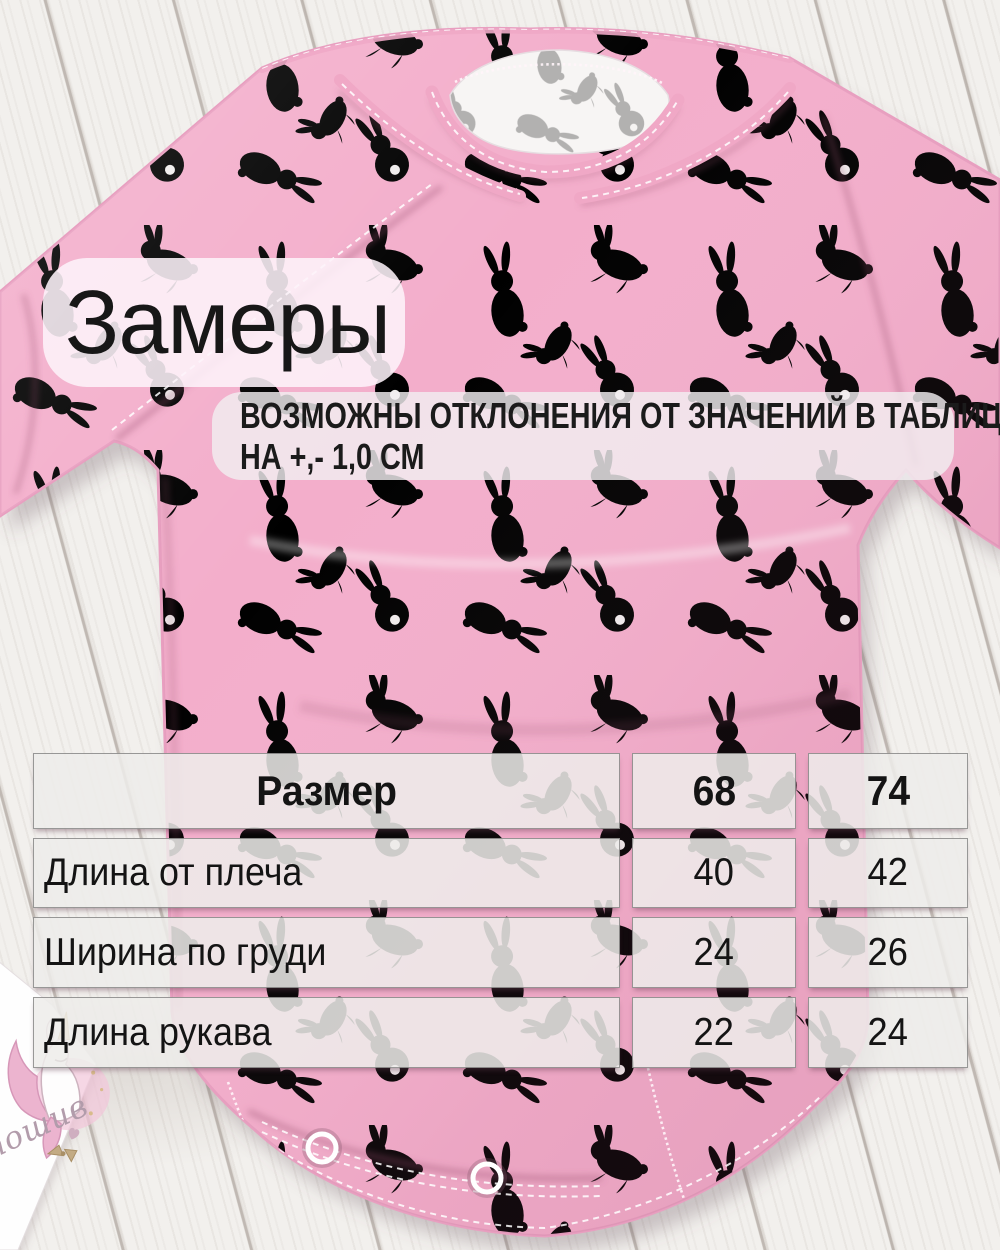  Describe the element at coordinates (714, 1032) in the screenshot. I see `size-table-cell: 22` at that location.